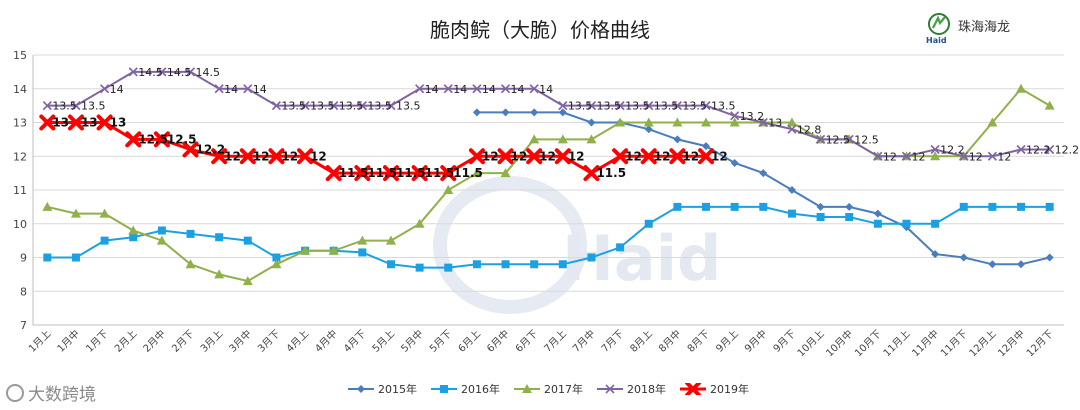 Image resolution: width=1080 pixels, height=410 pixels. What do you see at coordinates (125, 341) in the screenshot?
I see `x-tick-label: 2月上` at bounding box center [125, 341].